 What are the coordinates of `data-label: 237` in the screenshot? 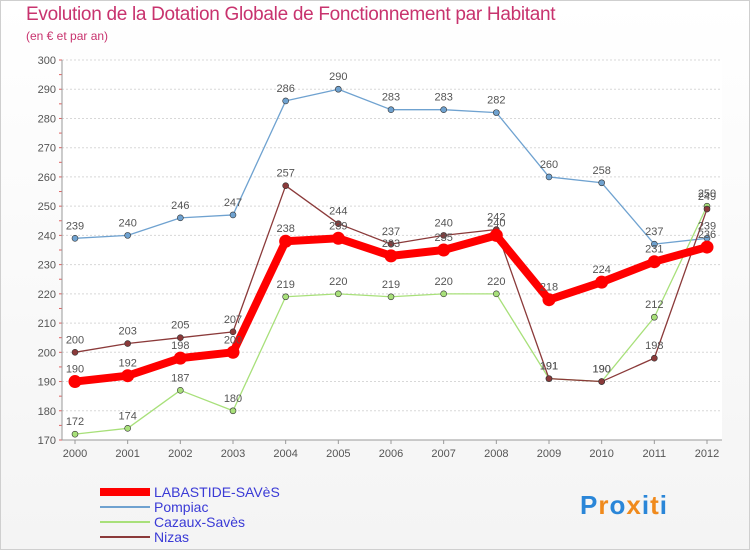 It's located at (391, 232).